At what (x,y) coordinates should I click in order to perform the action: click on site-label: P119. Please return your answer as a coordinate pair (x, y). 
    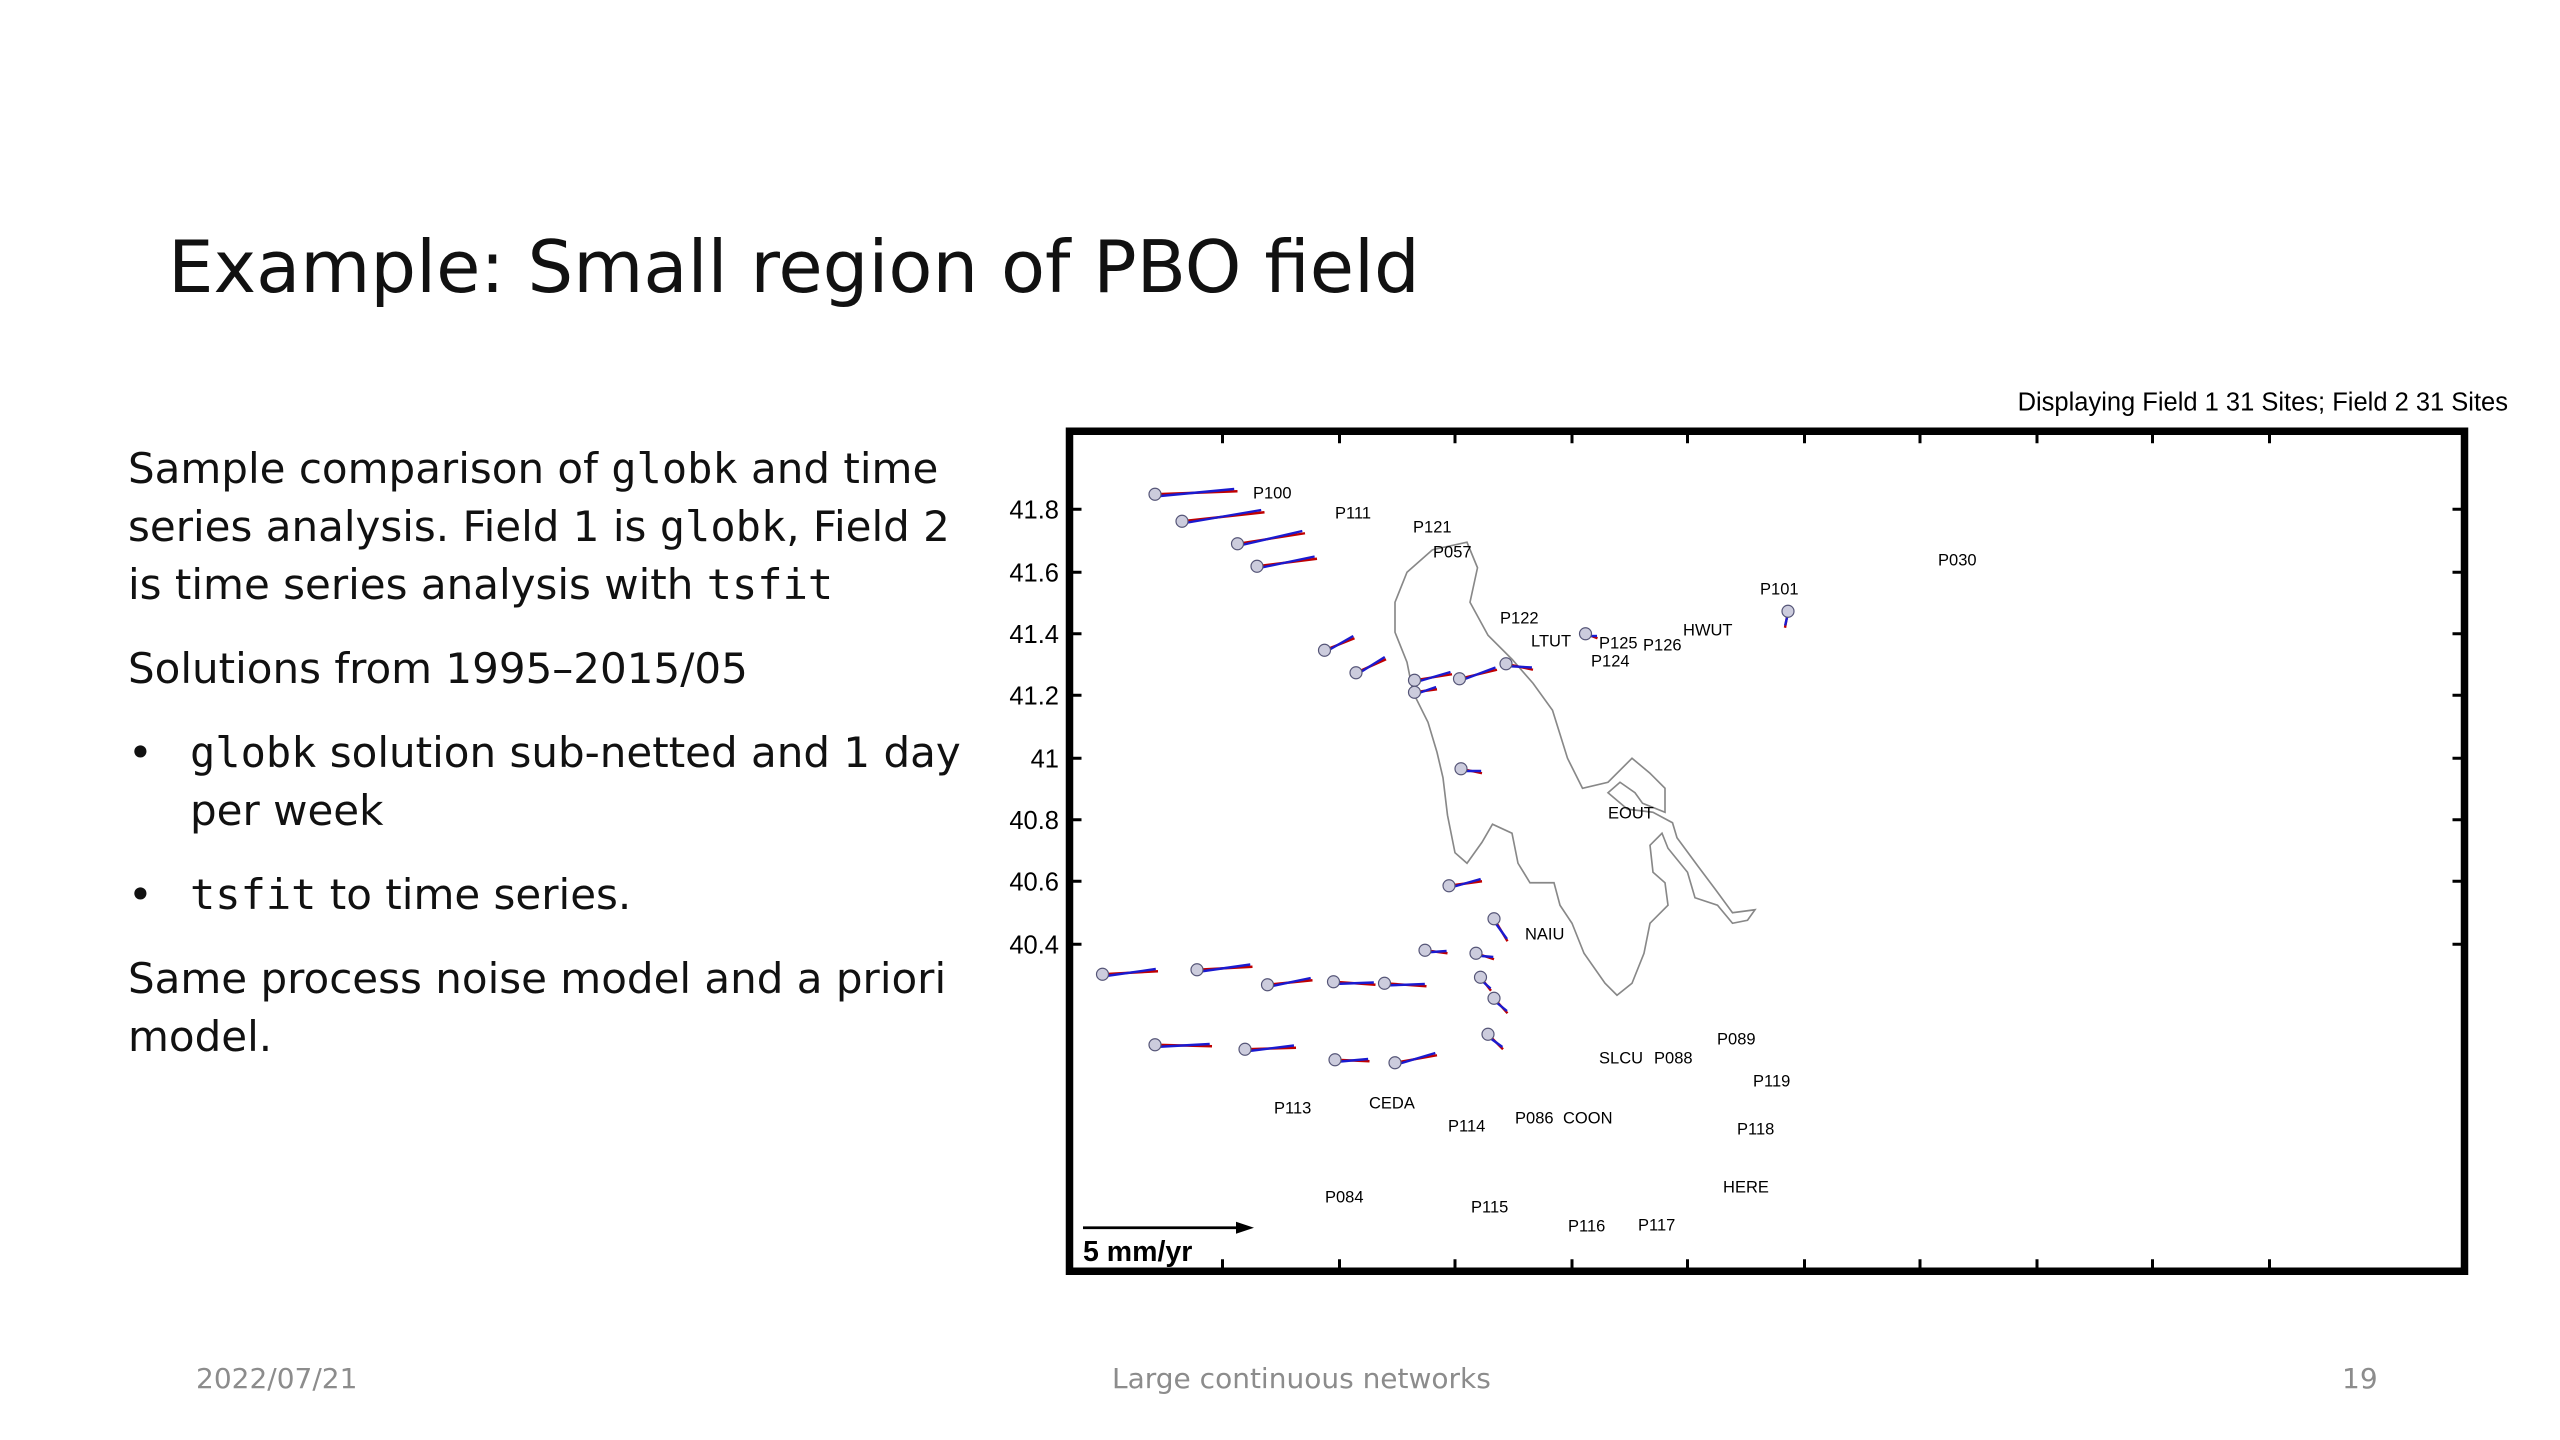
    Looking at the image, I should click on (1771, 1081).